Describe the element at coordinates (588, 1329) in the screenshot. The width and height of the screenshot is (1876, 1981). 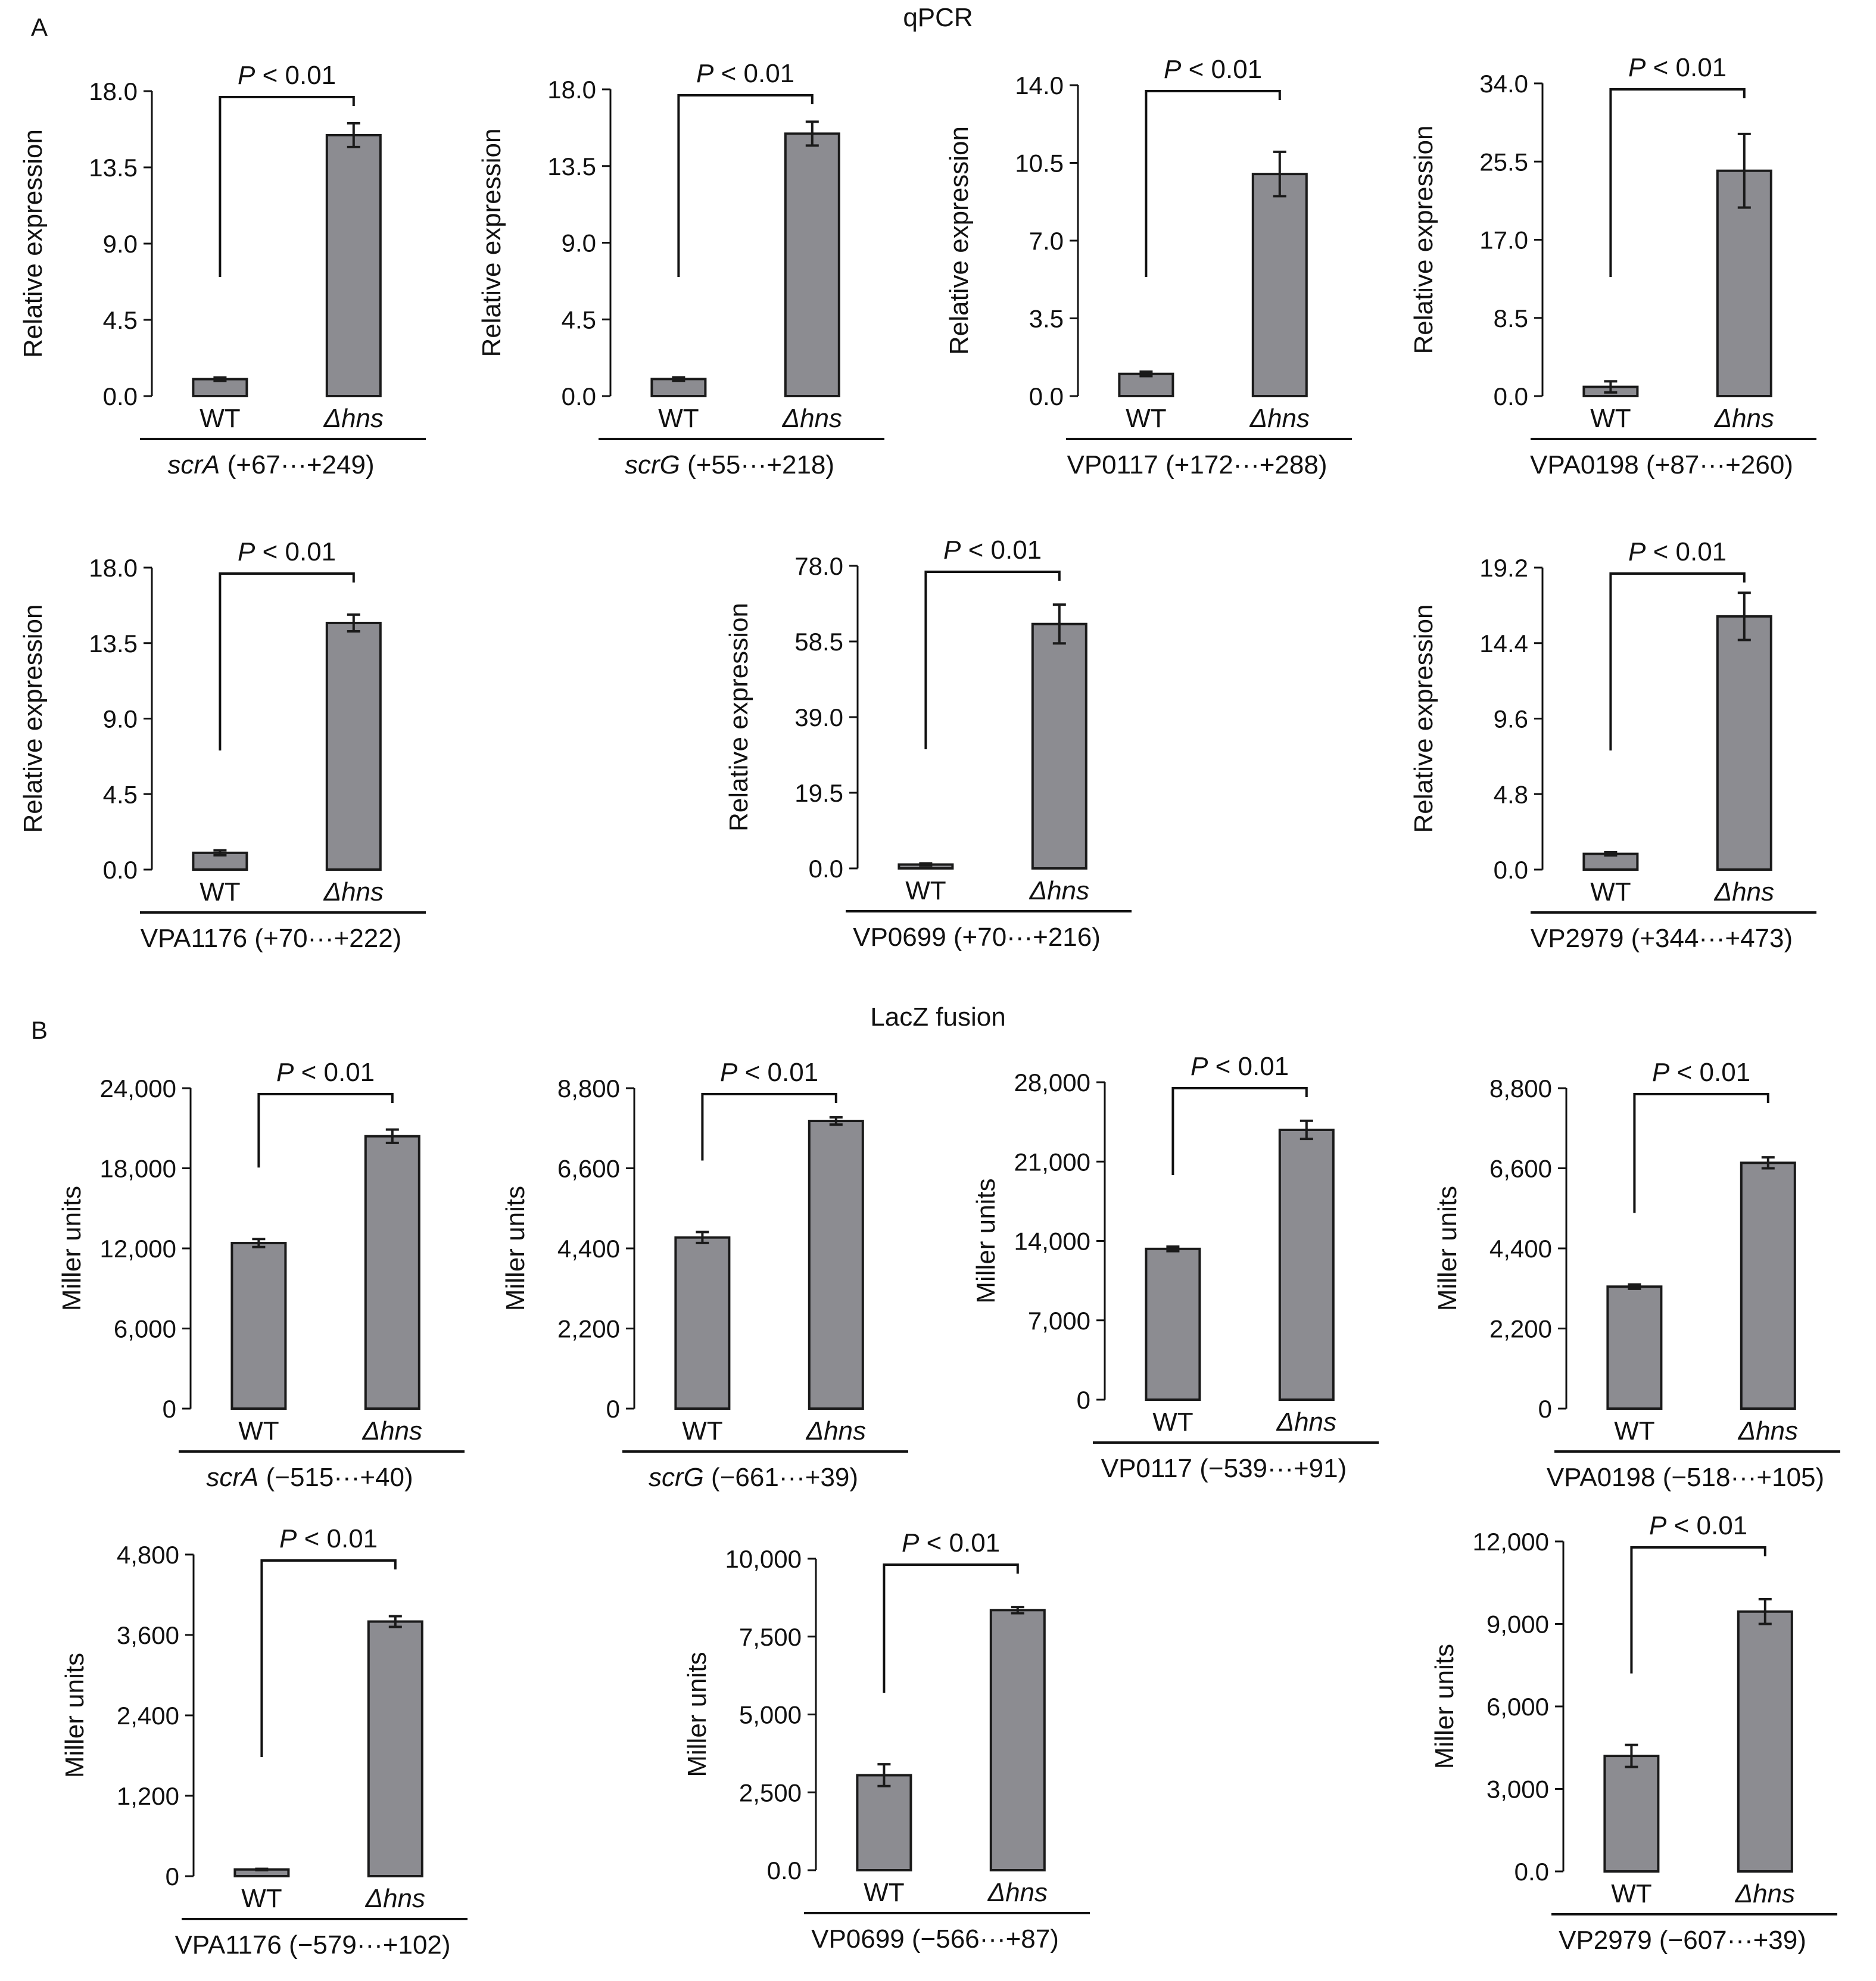
I see `y-tick-label: 2,200` at that location.